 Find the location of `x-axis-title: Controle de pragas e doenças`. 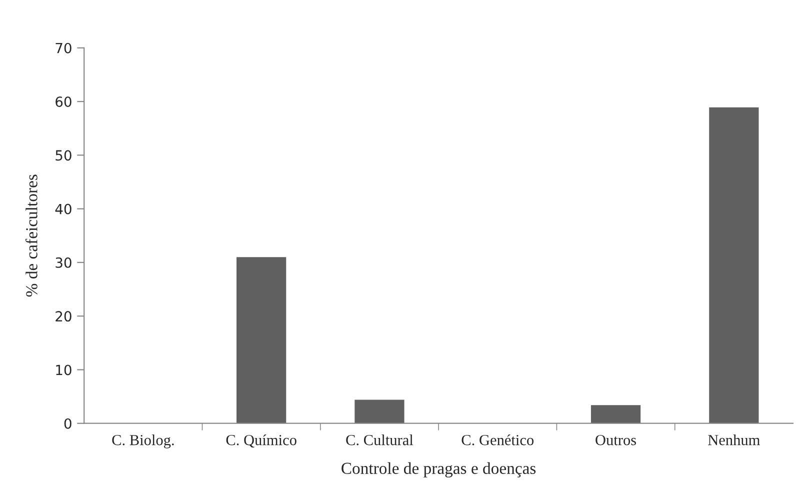

x-axis-title: Controle de pragas e doenças is located at coordinates (439, 470).